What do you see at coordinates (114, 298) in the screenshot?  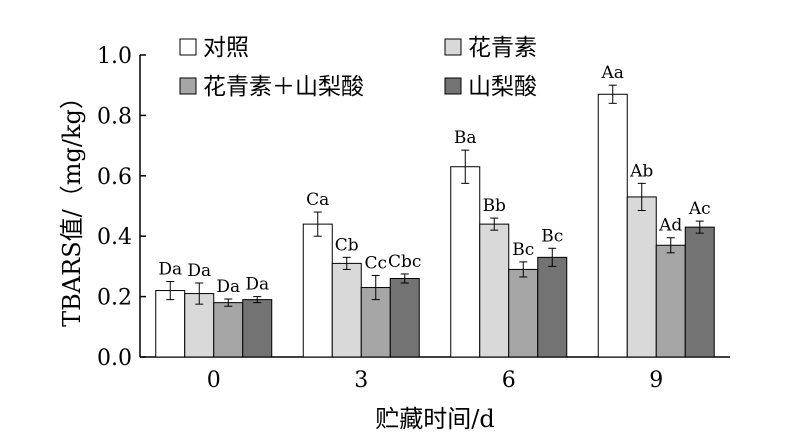 I see `y-tick-label: 0.2` at bounding box center [114, 298].